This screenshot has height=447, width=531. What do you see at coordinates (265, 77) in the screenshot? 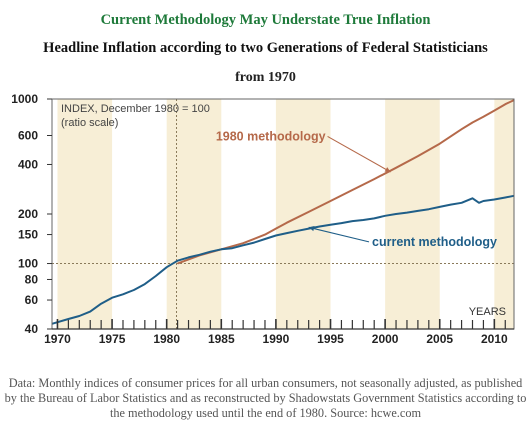
I see `period-label: from 1970` at bounding box center [265, 77].